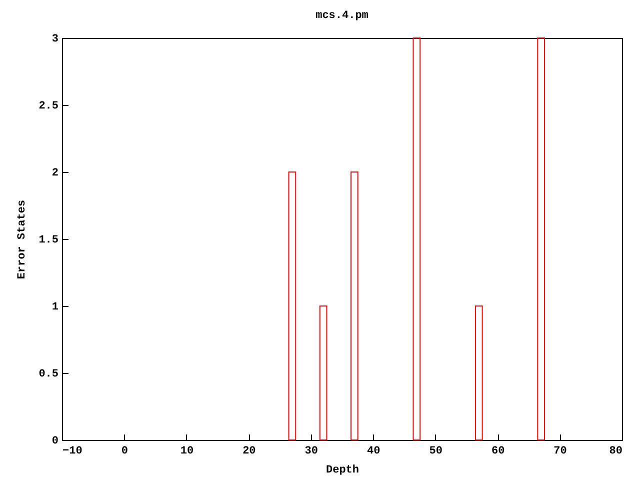  Describe the element at coordinates (615, 452) in the screenshot. I see `x-tick-label: 80` at that location.